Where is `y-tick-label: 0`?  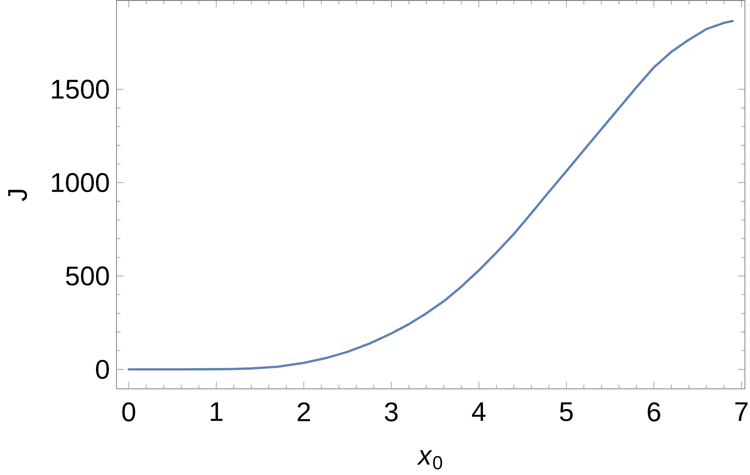 y-tick-label: 0 is located at coordinates (102, 369).